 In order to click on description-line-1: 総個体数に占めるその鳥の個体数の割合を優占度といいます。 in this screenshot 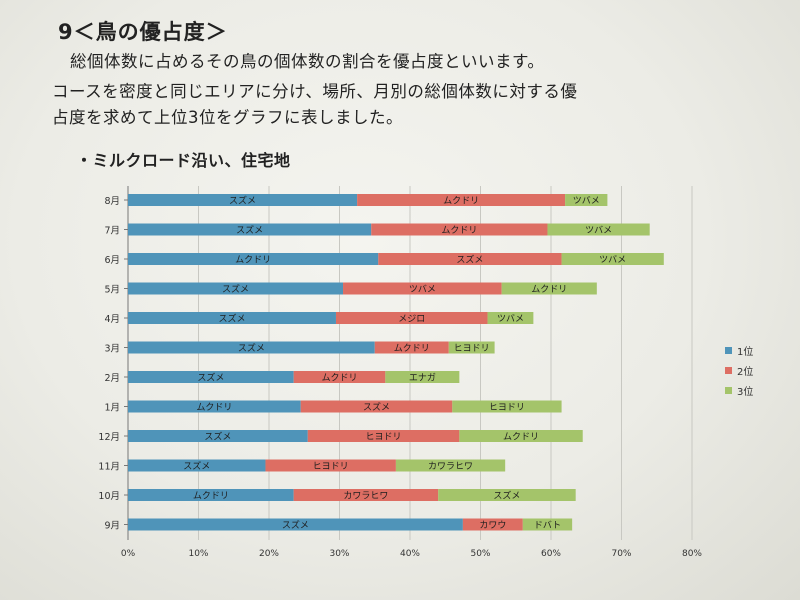, I will do `click(307, 61)`.